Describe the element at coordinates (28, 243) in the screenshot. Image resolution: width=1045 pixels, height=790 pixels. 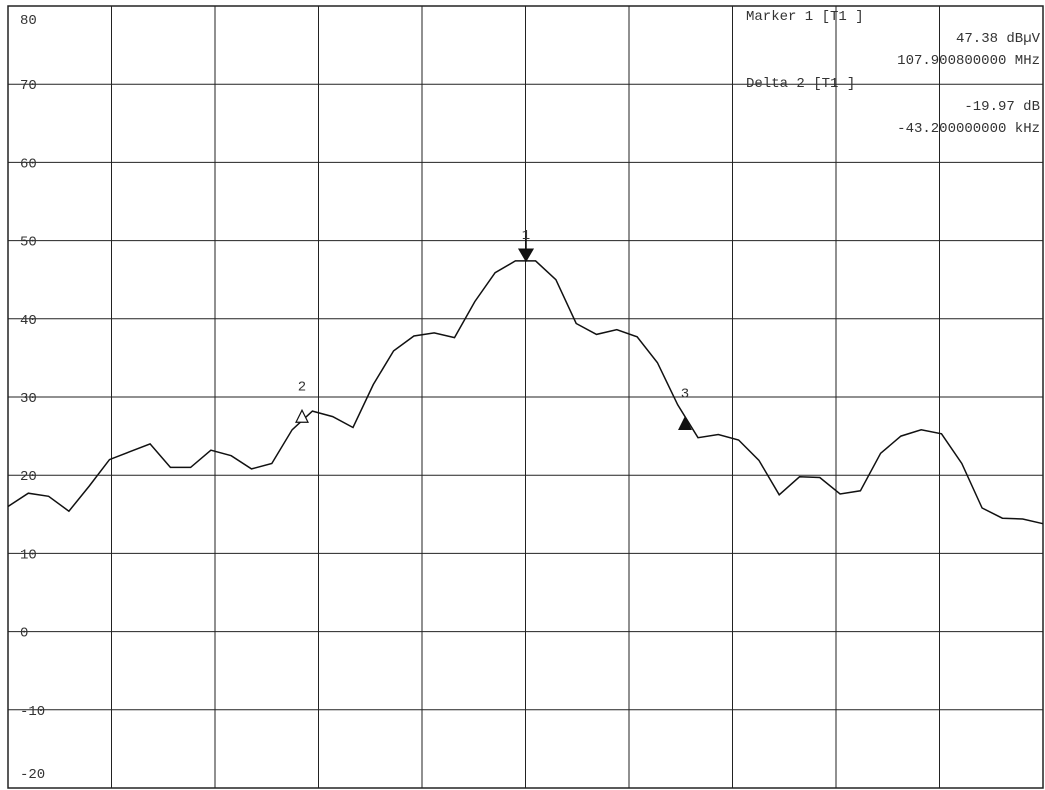
I see `y-tick-label: 50` at that location.